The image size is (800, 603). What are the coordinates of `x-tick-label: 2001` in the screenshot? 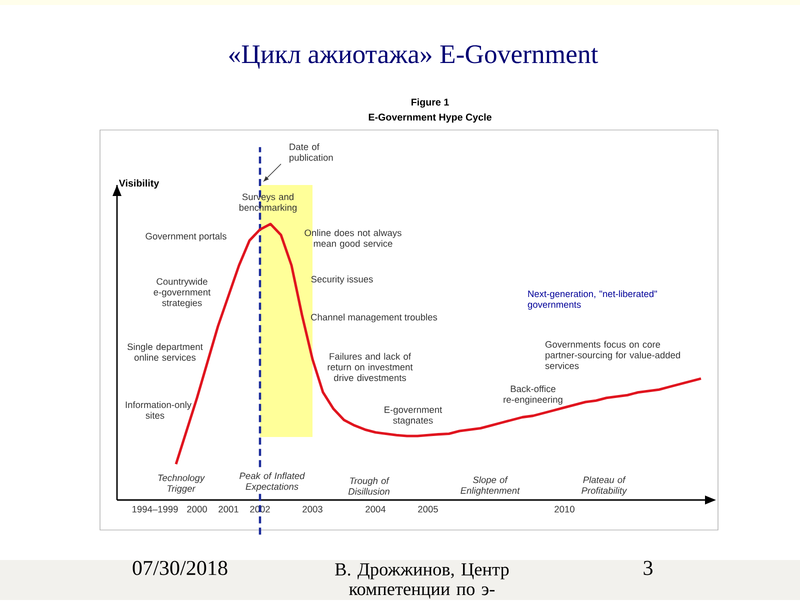 It's located at (228, 509).